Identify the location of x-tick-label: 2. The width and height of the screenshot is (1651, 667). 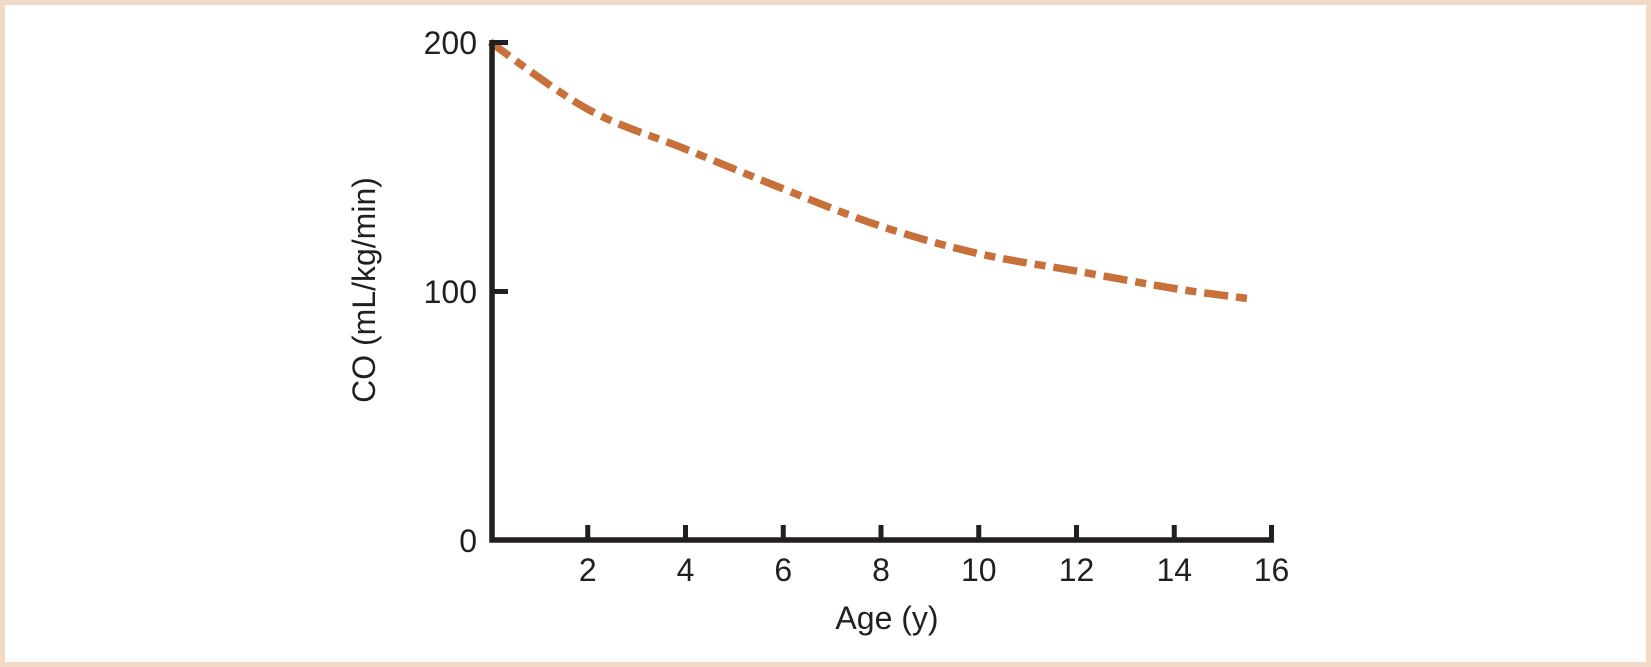
(588, 570).